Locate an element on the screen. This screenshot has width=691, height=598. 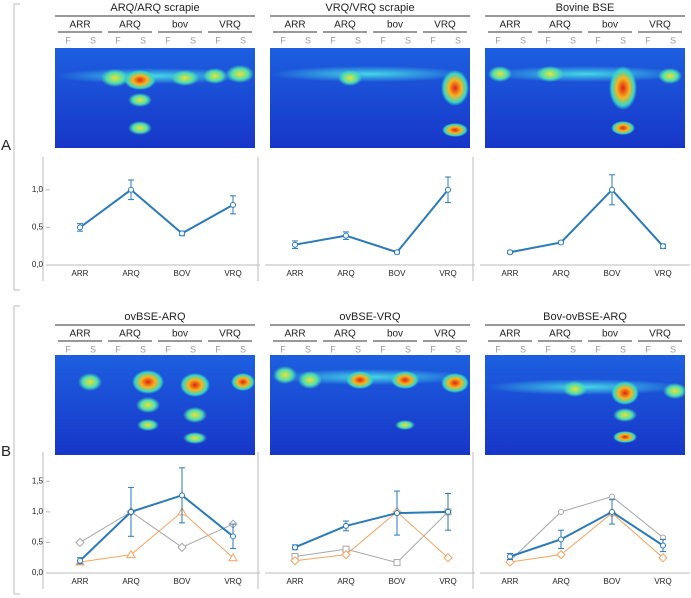
panel-title: ARQ/ARQ scrapie is located at coordinates (154, 8).